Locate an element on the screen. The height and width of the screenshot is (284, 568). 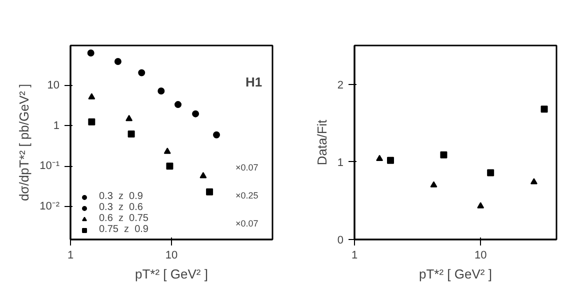
legend-label: 0.3 z 0.9 is located at coordinates (121, 196).